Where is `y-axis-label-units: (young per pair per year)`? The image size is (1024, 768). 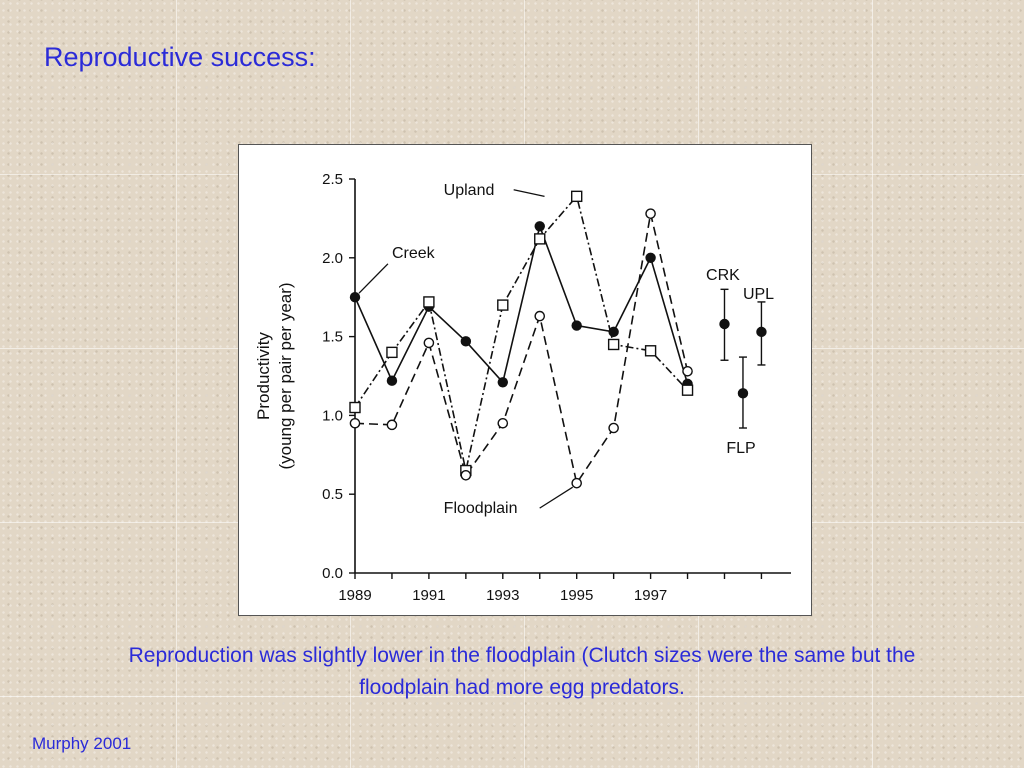
y-axis-label-units: (young per pair per year) is located at coordinates (285, 375).